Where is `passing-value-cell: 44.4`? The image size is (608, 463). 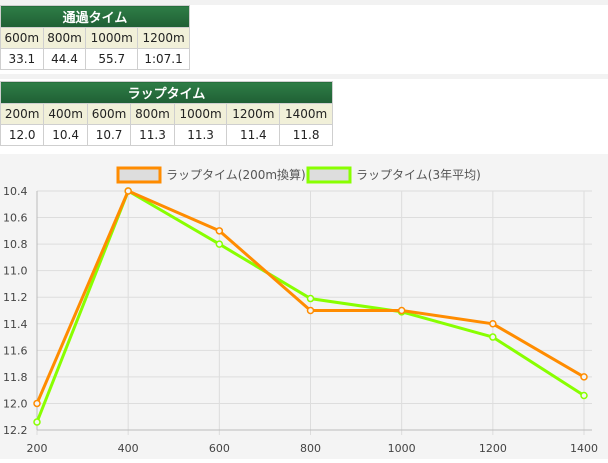 passing-value-cell: 44.4 is located at coordinates (64, 59).